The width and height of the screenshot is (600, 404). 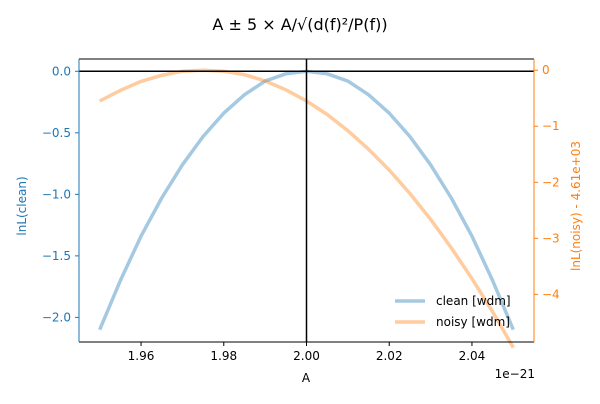 I want to click on right-y-tick-label: −3, so click(x=551, y=238).